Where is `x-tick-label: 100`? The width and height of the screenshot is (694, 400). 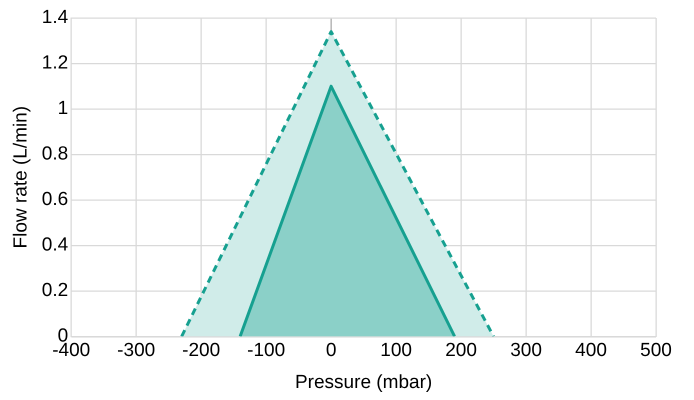
x-tick-label: 100 is located at coordinates (396, 351).